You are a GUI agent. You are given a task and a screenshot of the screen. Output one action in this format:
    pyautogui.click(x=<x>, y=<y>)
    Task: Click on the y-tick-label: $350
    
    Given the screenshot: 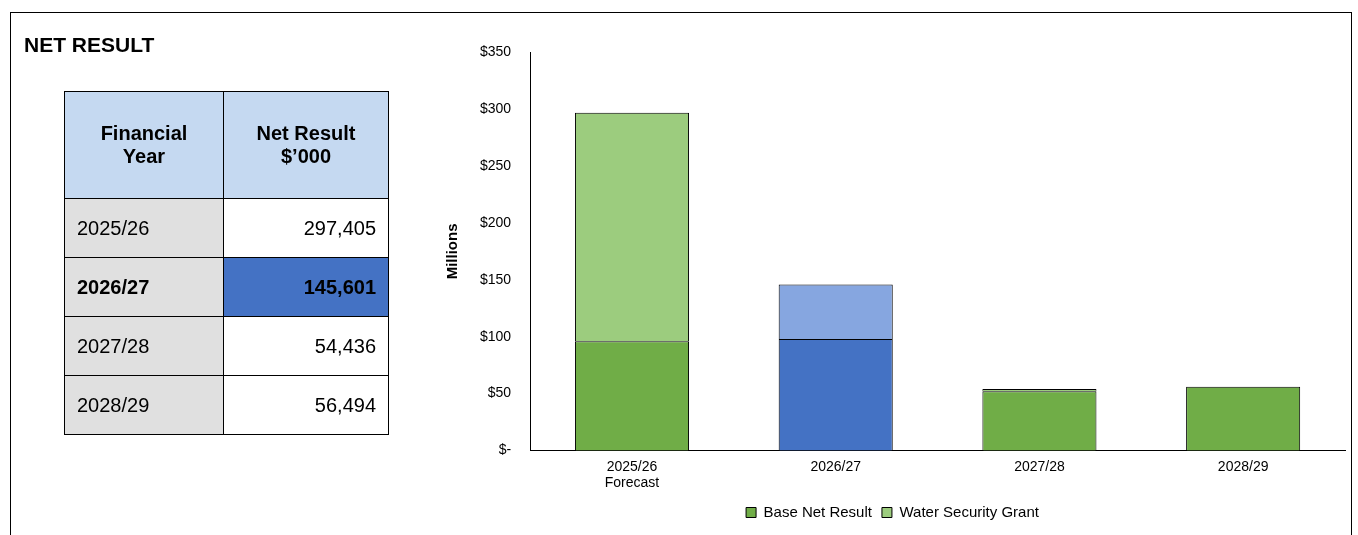 What is the action you would take?
    pyautogui.click(x=495, y=51)
    